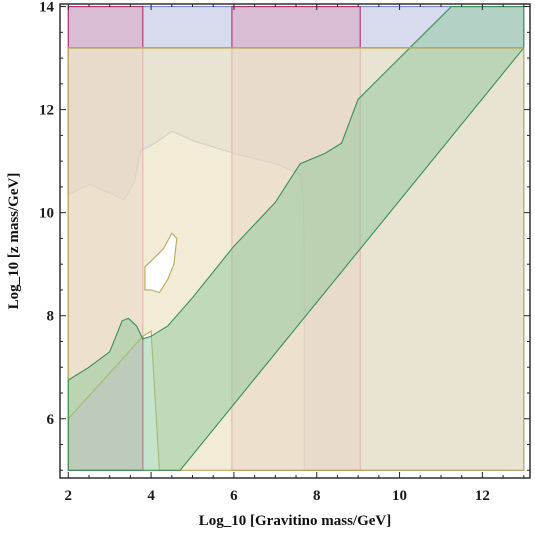 The image size is (535, 534). What do you see at coordinates (47, 8) in the screenshot?
I see `y-tick-label: 14` at bounding box center [47, 8].